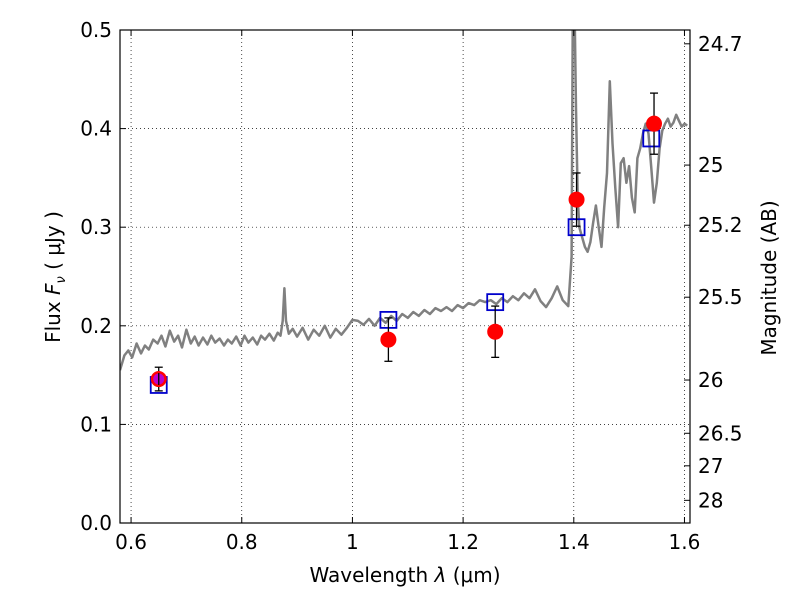 The width and height of the screenshot is (800, 600). What do you see at coordinates (242, 542) in the screenshot?
I see `x-tick-label: 0.8` at bounding box center [242, 542].